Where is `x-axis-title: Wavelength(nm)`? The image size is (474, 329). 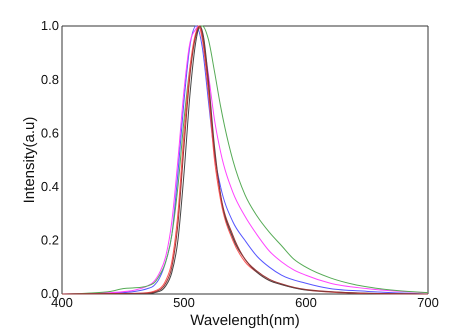
x-axis-title: Wavelength(nm) is located at coordinates (245, 320).